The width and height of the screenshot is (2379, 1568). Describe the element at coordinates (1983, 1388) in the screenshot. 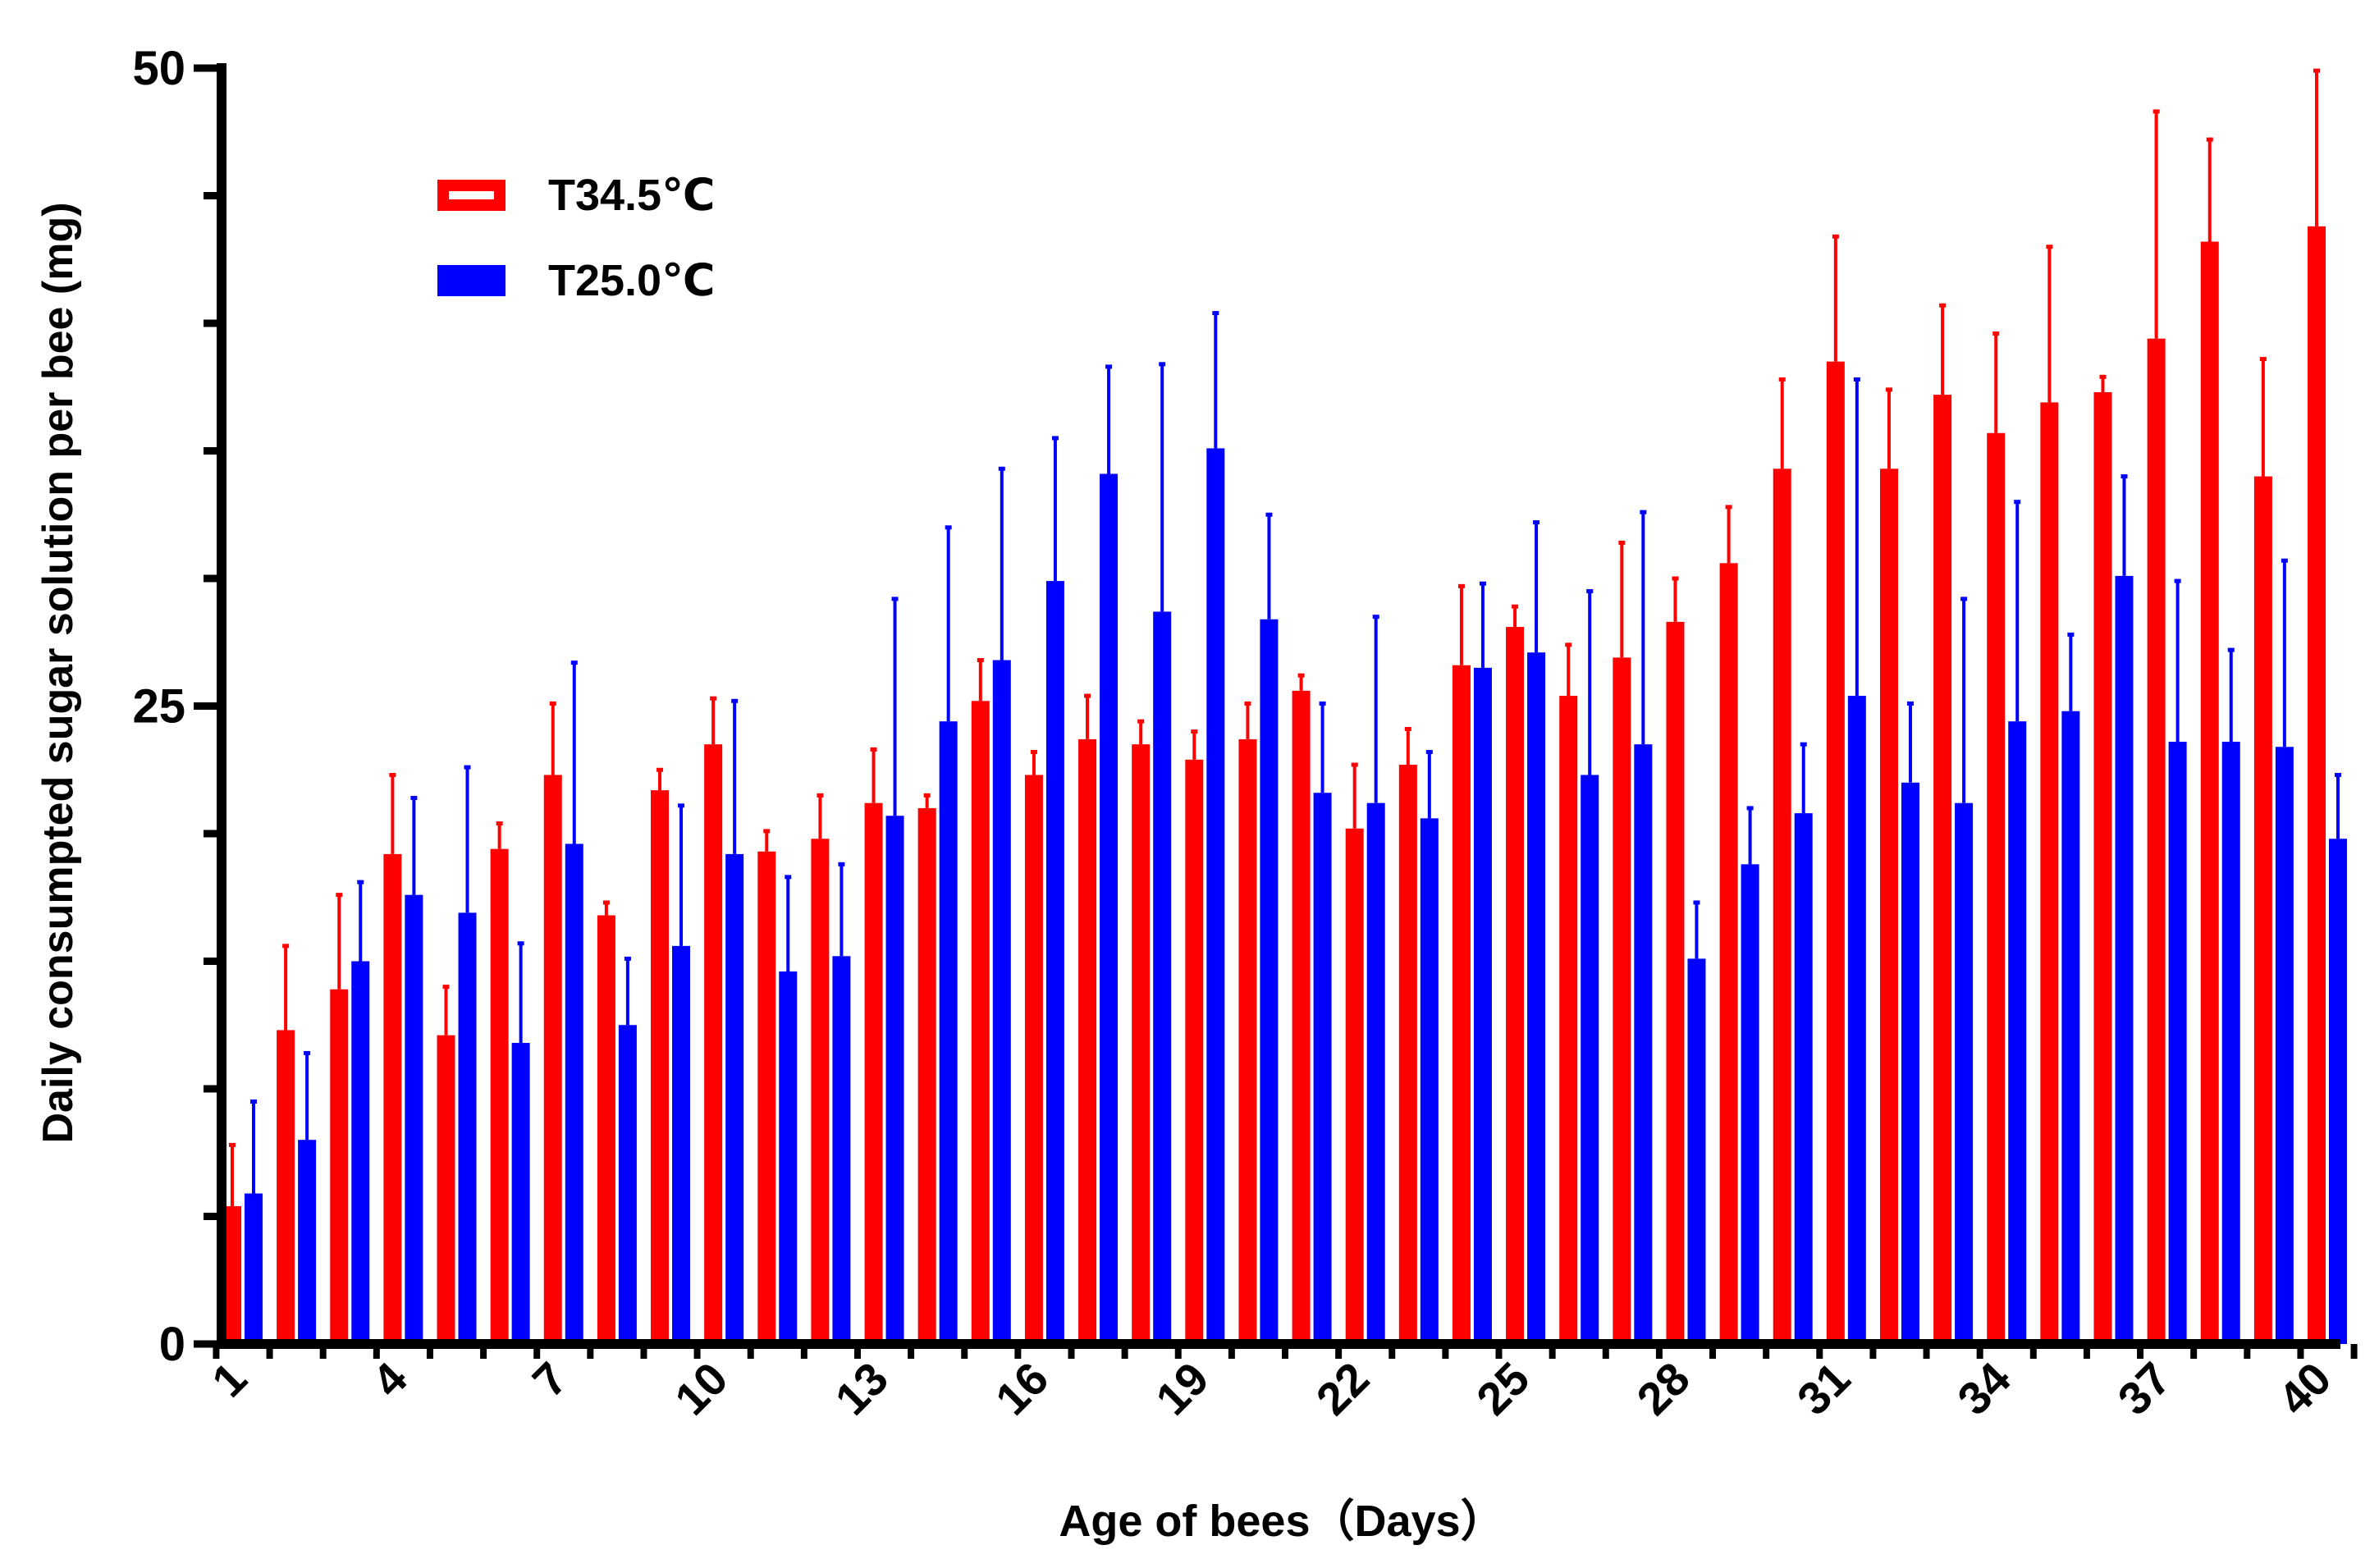

I see `x-tick-label: 34` at that location.